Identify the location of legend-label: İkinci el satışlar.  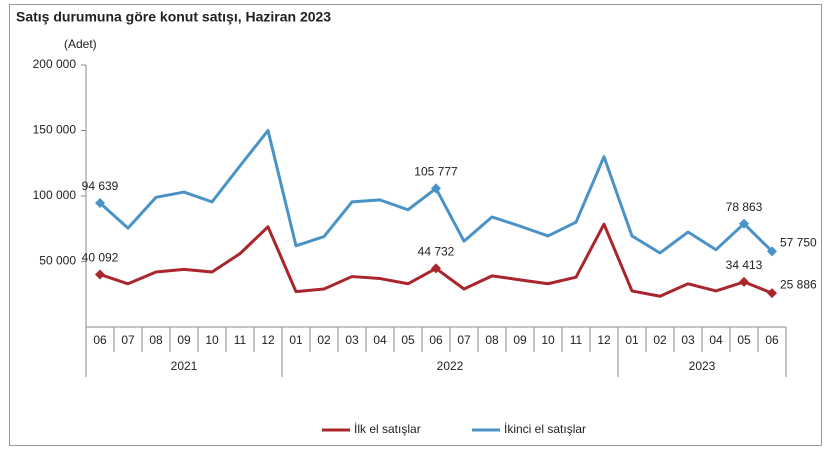
(545, 429).